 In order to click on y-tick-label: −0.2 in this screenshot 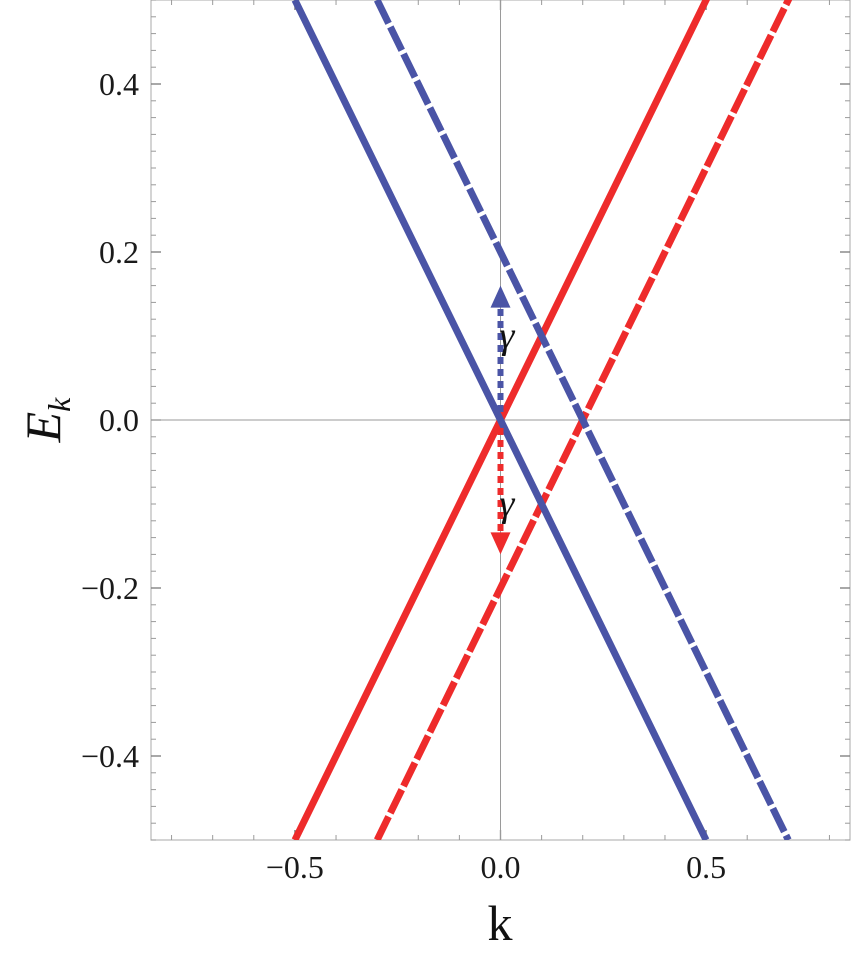, I will do `click(110, 588)`.